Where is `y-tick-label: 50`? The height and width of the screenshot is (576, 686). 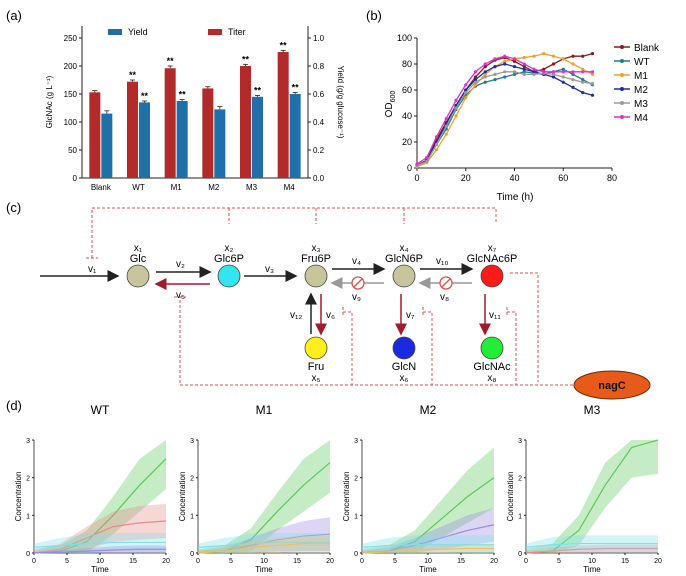
y-tick-label: 50 is located at coordinates (72, 150).